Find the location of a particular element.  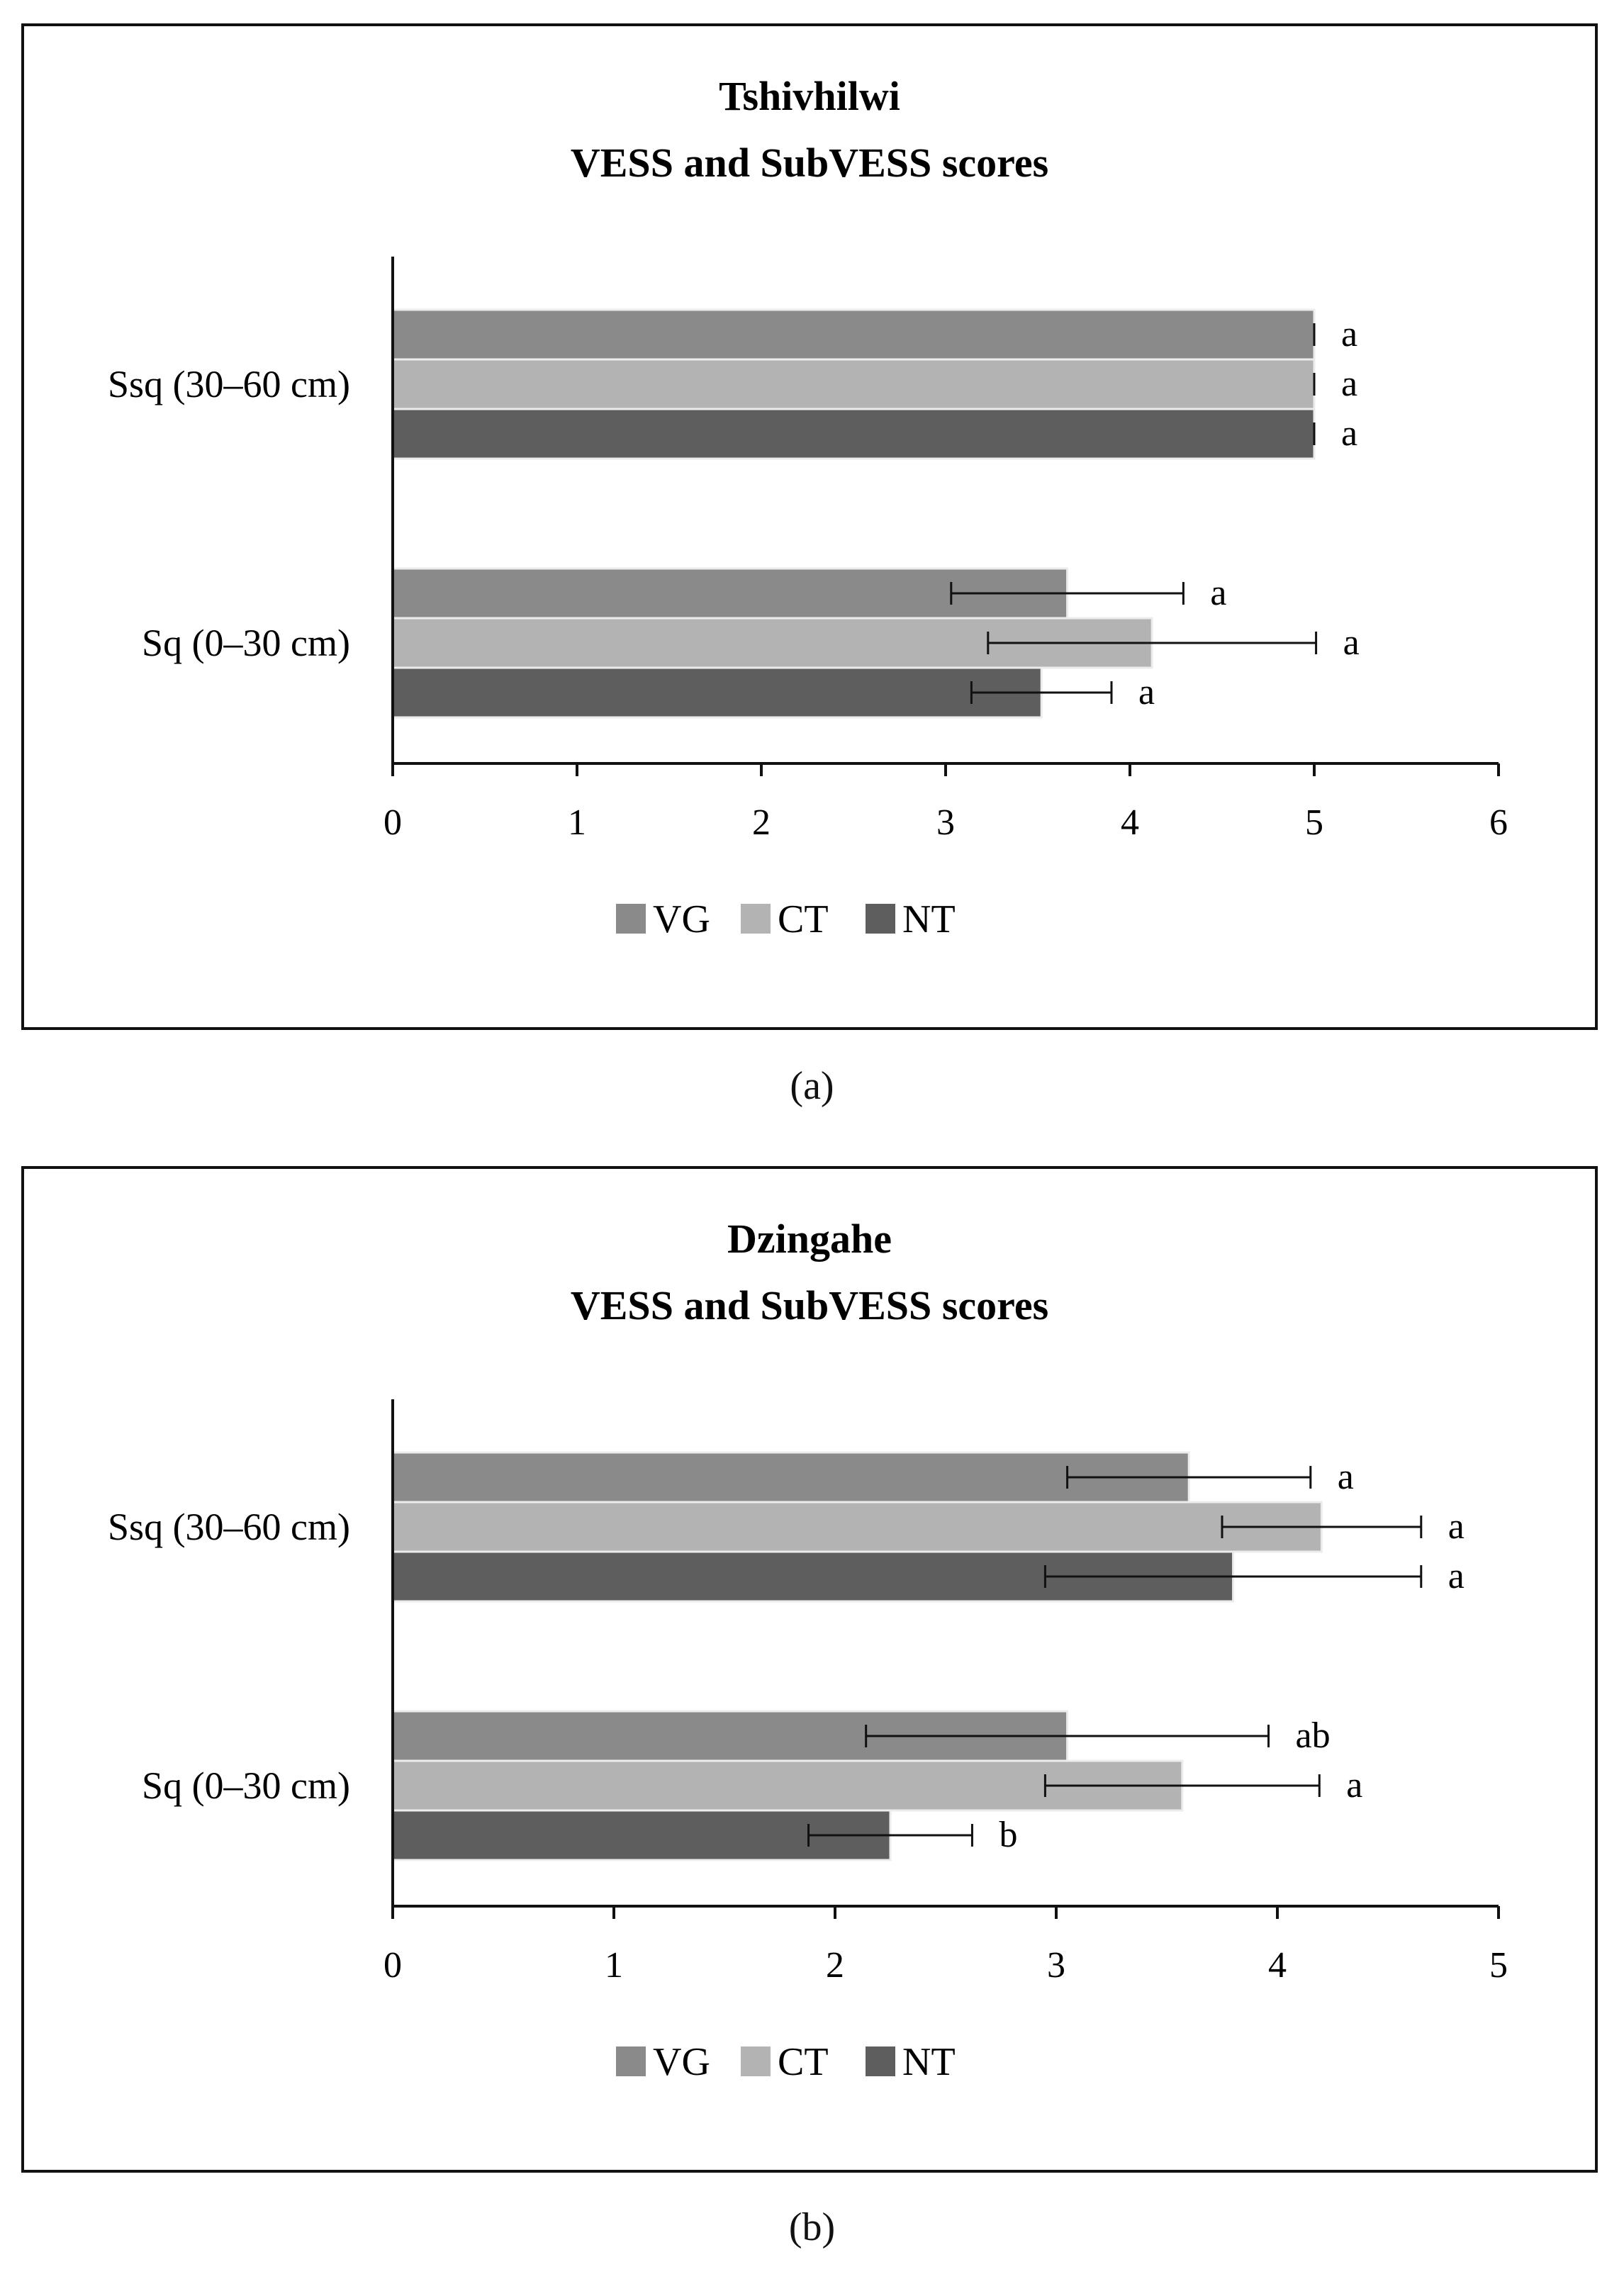

chart-title: Dzingahe is located at coordinates (810, 1239).